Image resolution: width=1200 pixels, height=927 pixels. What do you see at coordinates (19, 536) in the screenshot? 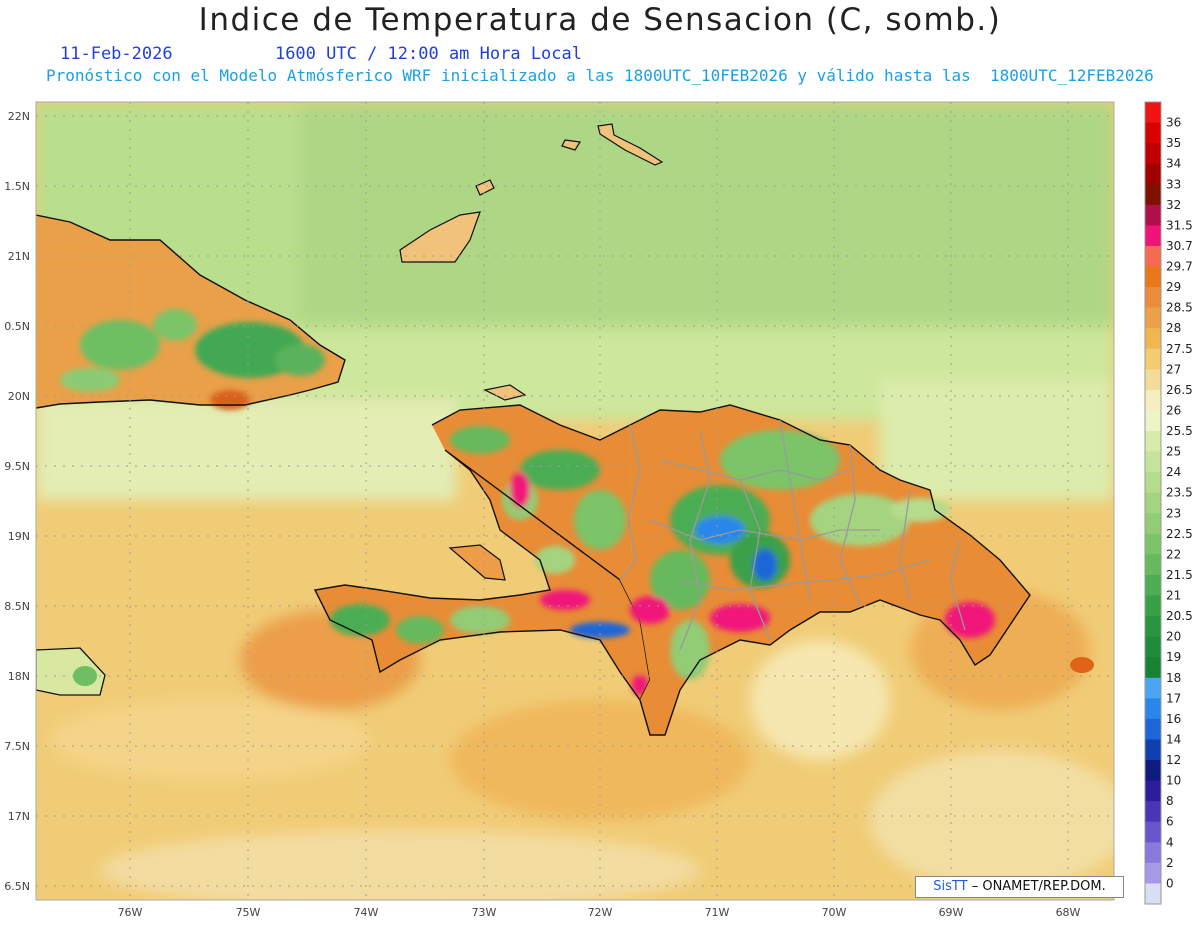
I see `lat-label: 19N` at bounding box center [19, 536].